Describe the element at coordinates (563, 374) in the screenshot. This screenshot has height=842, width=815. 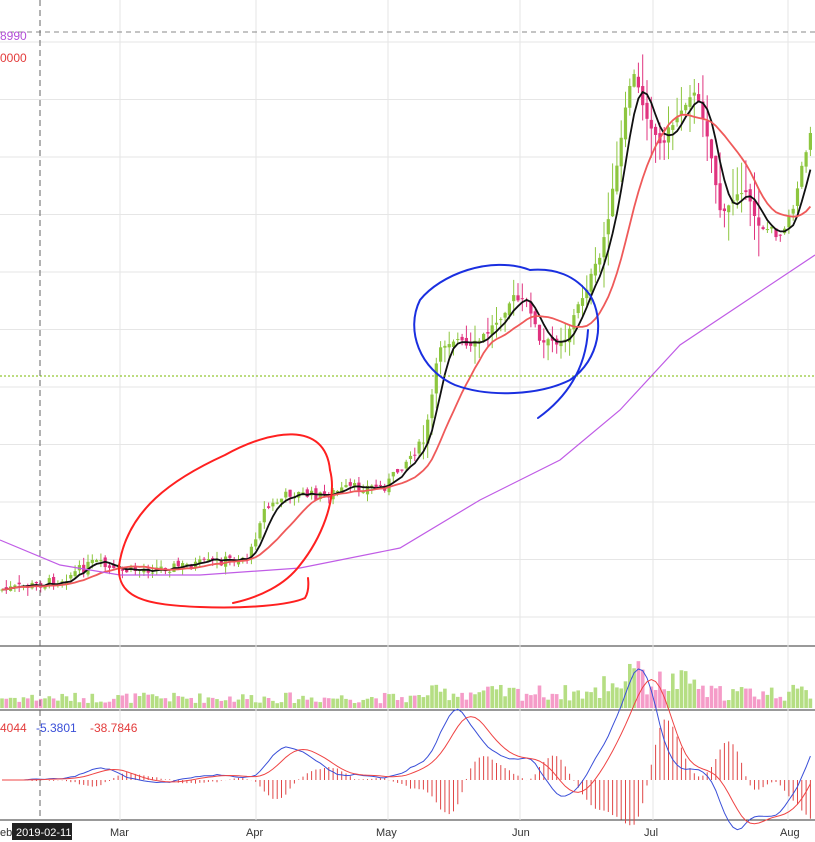
I see `blue-annotation-tail` at that location.